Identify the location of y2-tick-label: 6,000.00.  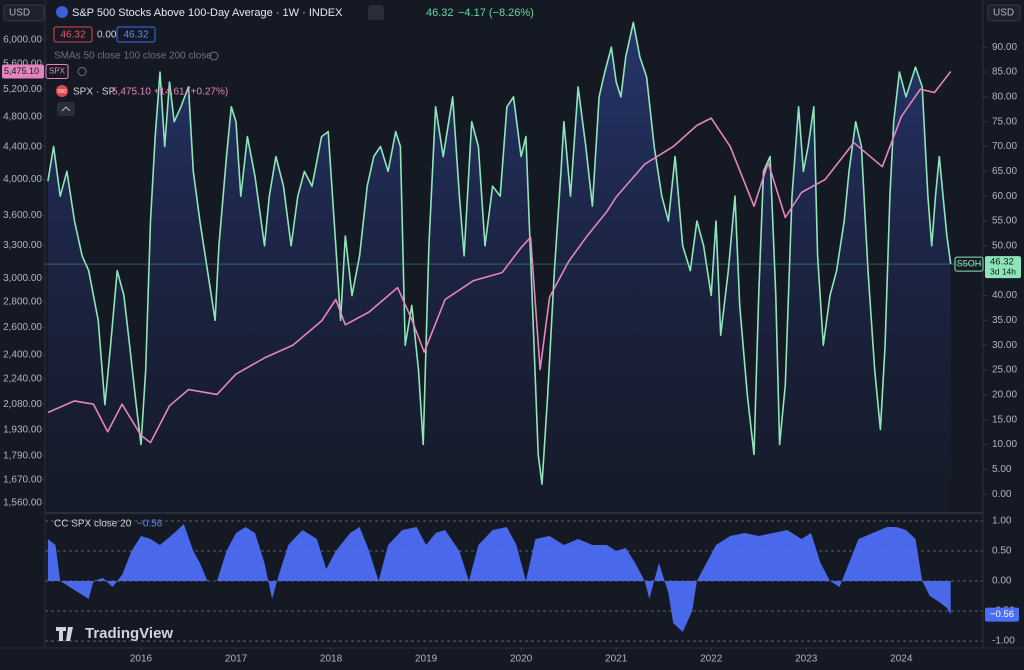
(22, 40).